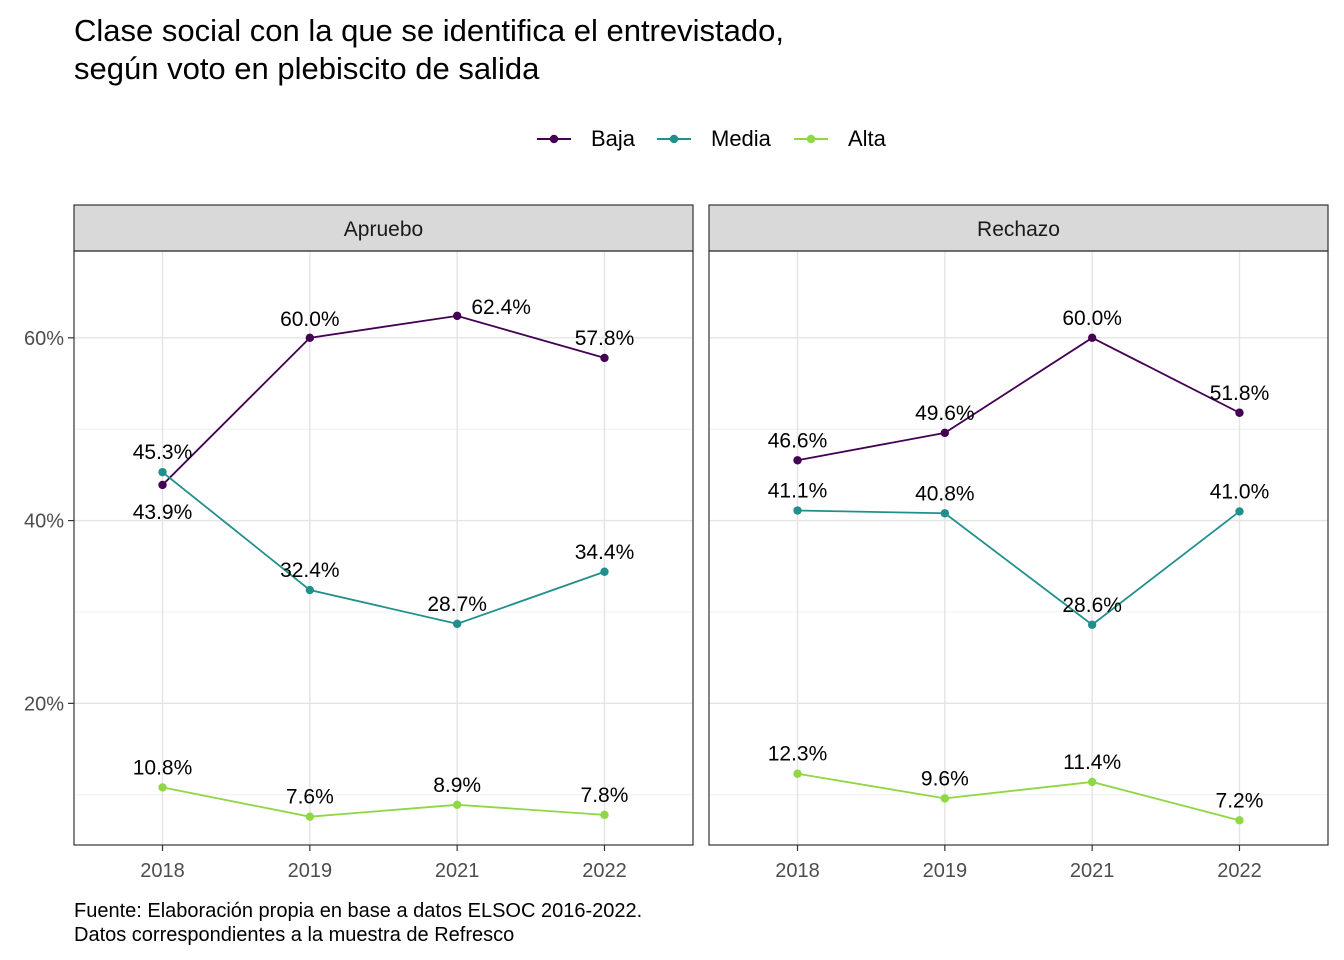 The width and height of the screenshot is (1344, 960). Describe the element at coordinates (1240, 393) in the screenshot. I see `series-baja-data-label: 51.8%` at that location.